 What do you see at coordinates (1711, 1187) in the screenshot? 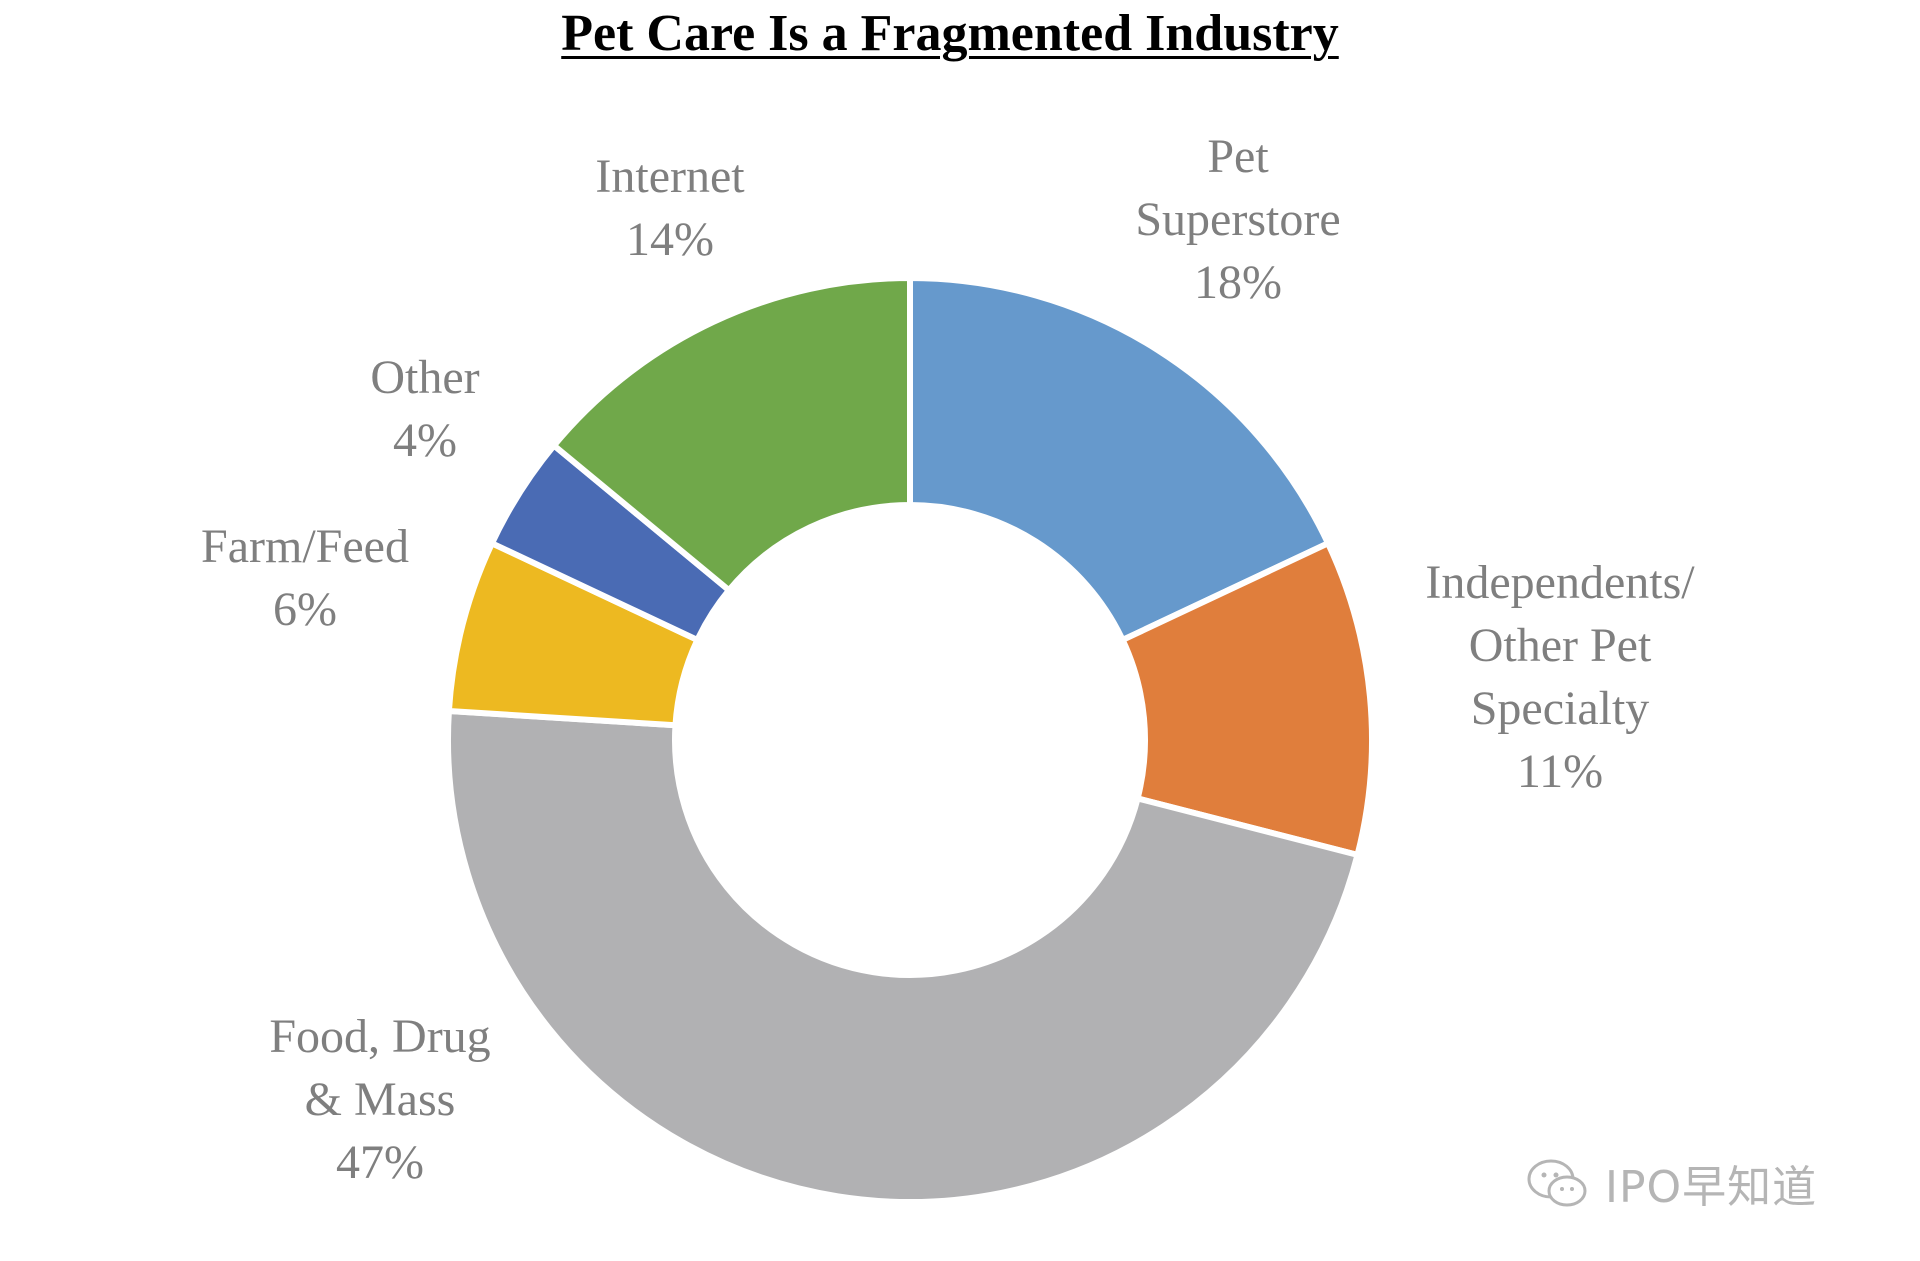
I see `watermark-text: IPO早知道` at bounding box center [1711, 1187].